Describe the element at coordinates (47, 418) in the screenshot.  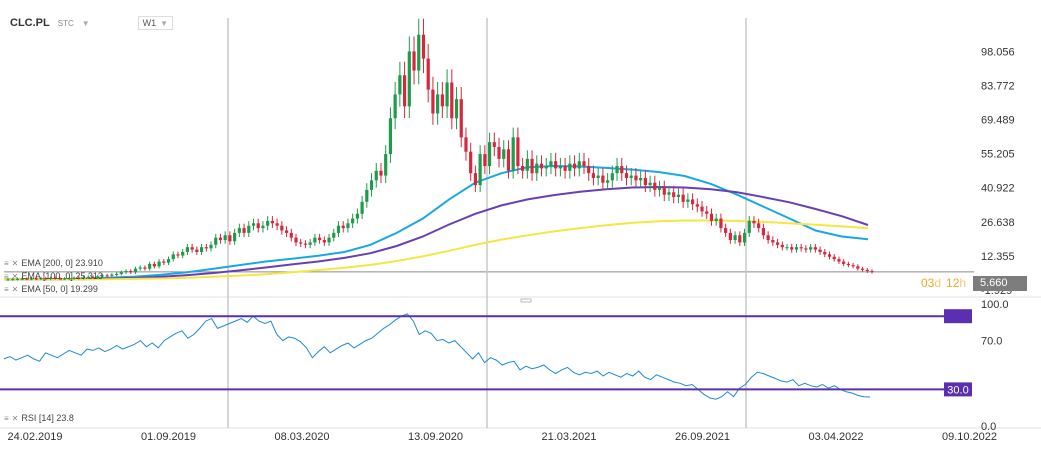
I see `legend-rsi-label: RSI [14] 23.8` at that location.